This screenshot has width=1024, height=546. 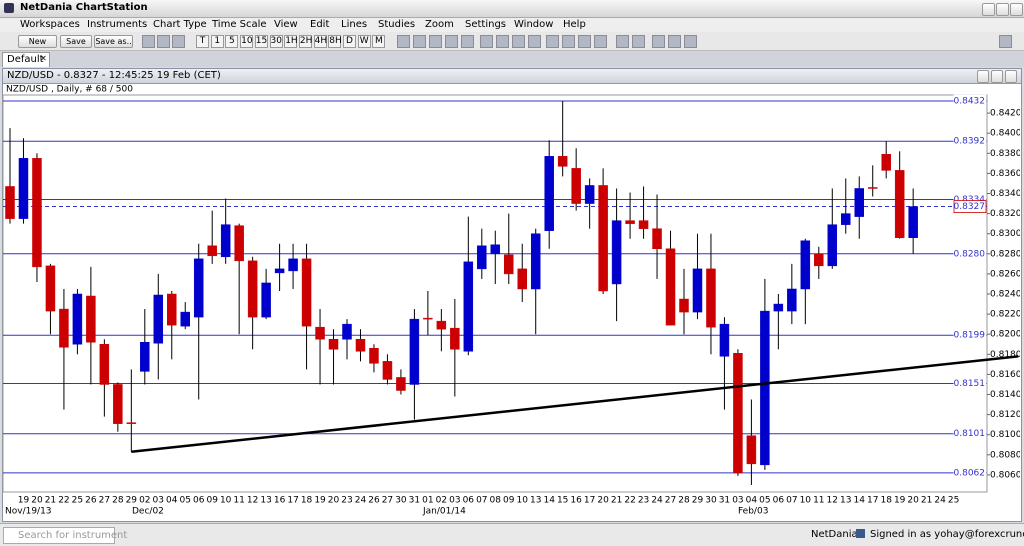 What do you see at coordinates (37, 501) in the screenshot?
I see `x-tick-label: 20` at bounding box center [37, 501].